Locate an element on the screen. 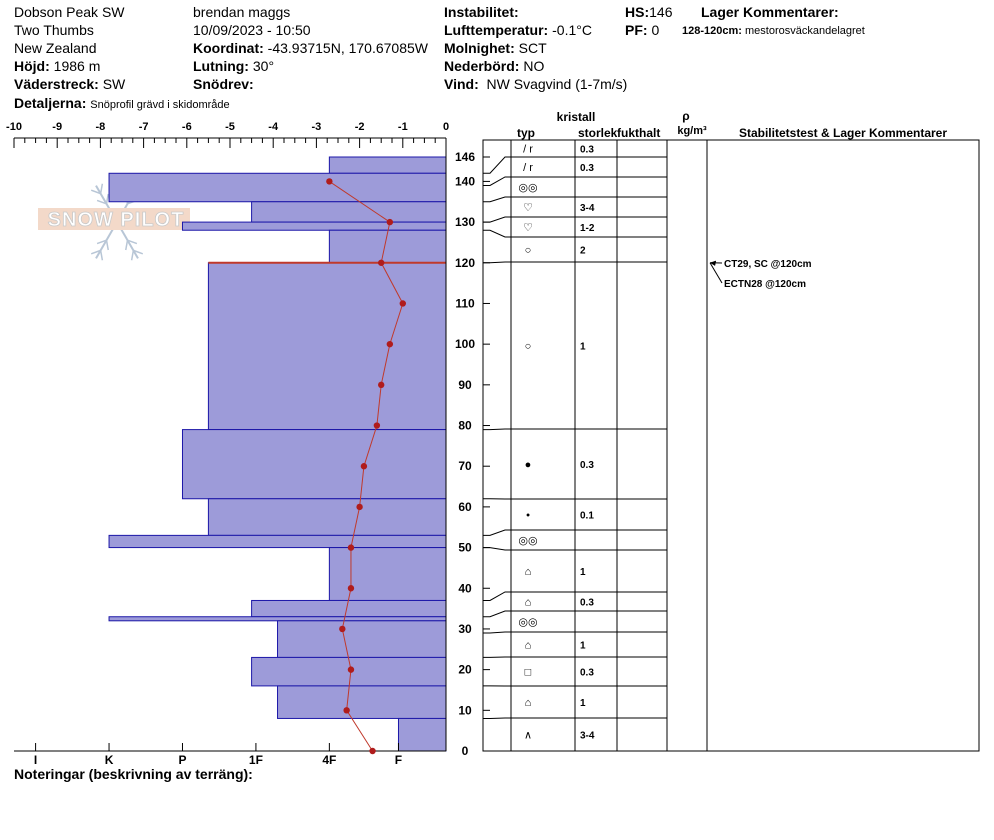 The image size is (994, 840). elevation-value: 1986 m is located at coordinates (77, 66).